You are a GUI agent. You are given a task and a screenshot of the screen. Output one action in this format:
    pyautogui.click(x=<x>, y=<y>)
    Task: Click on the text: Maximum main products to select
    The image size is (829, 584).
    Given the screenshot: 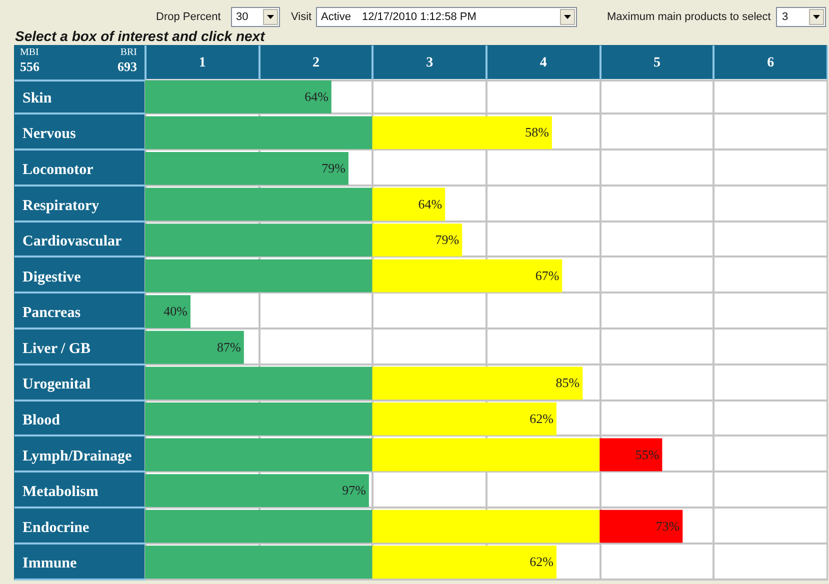 What is the action you would take?
    pyautogui.click(x=689, y=17)
    